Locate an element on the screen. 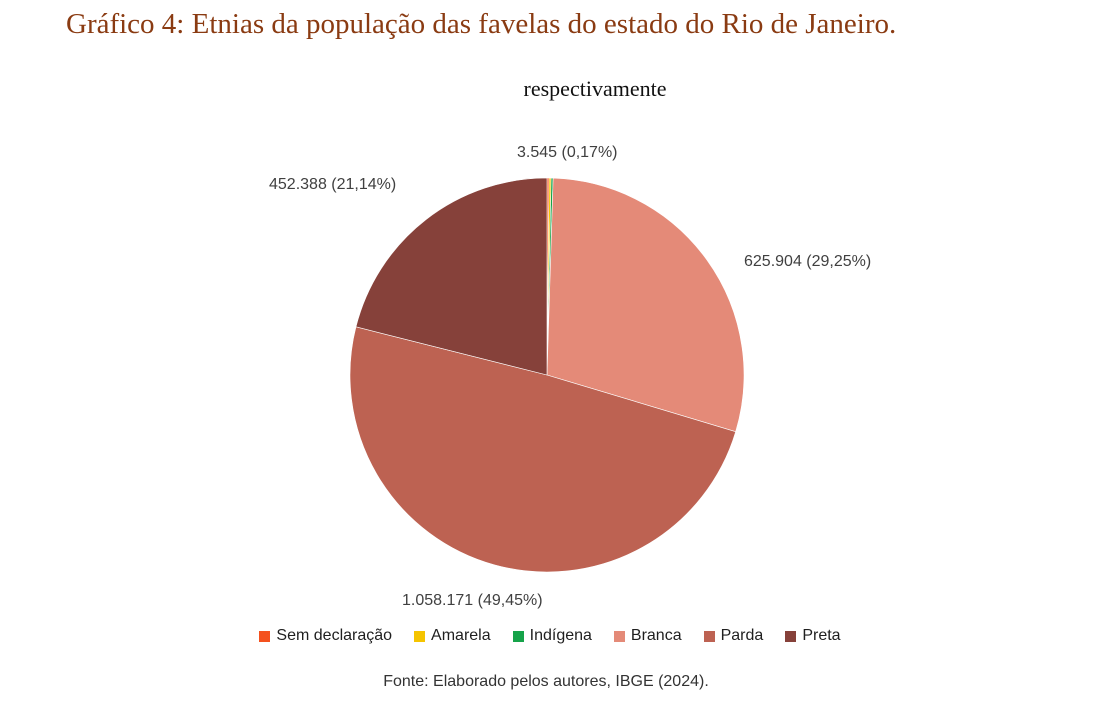 This screenshot has height=711, width=1104. data-label-parda: 1.058.171 (49,45%) is located at coordinates (472, 600).